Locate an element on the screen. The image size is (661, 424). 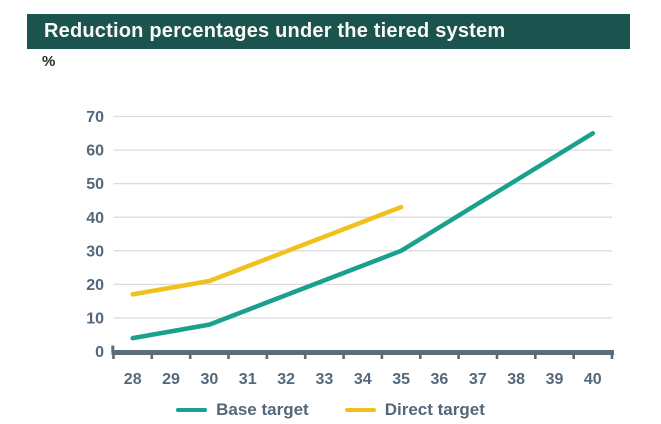
x-tick-label: 33 is located at coordinates (325, 379).